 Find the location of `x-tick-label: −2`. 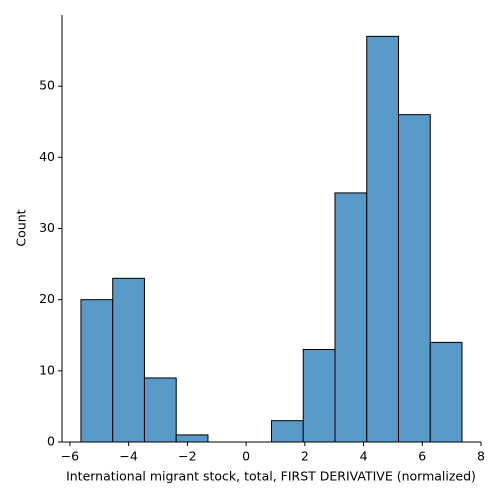

x-tick-label: −2 is located at coordinates (187, 456).